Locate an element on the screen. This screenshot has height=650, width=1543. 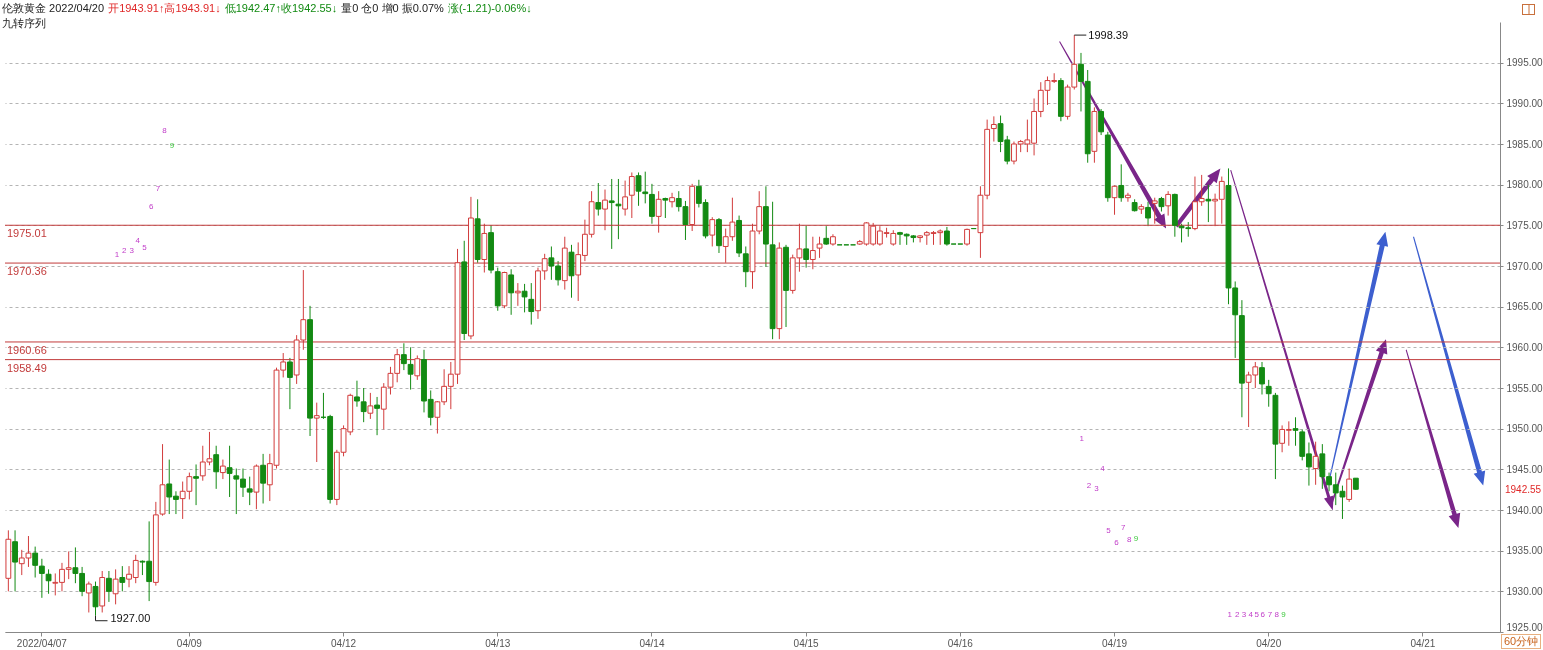
ref-line-label: 1970.36 is located at coordinates (27, 271).